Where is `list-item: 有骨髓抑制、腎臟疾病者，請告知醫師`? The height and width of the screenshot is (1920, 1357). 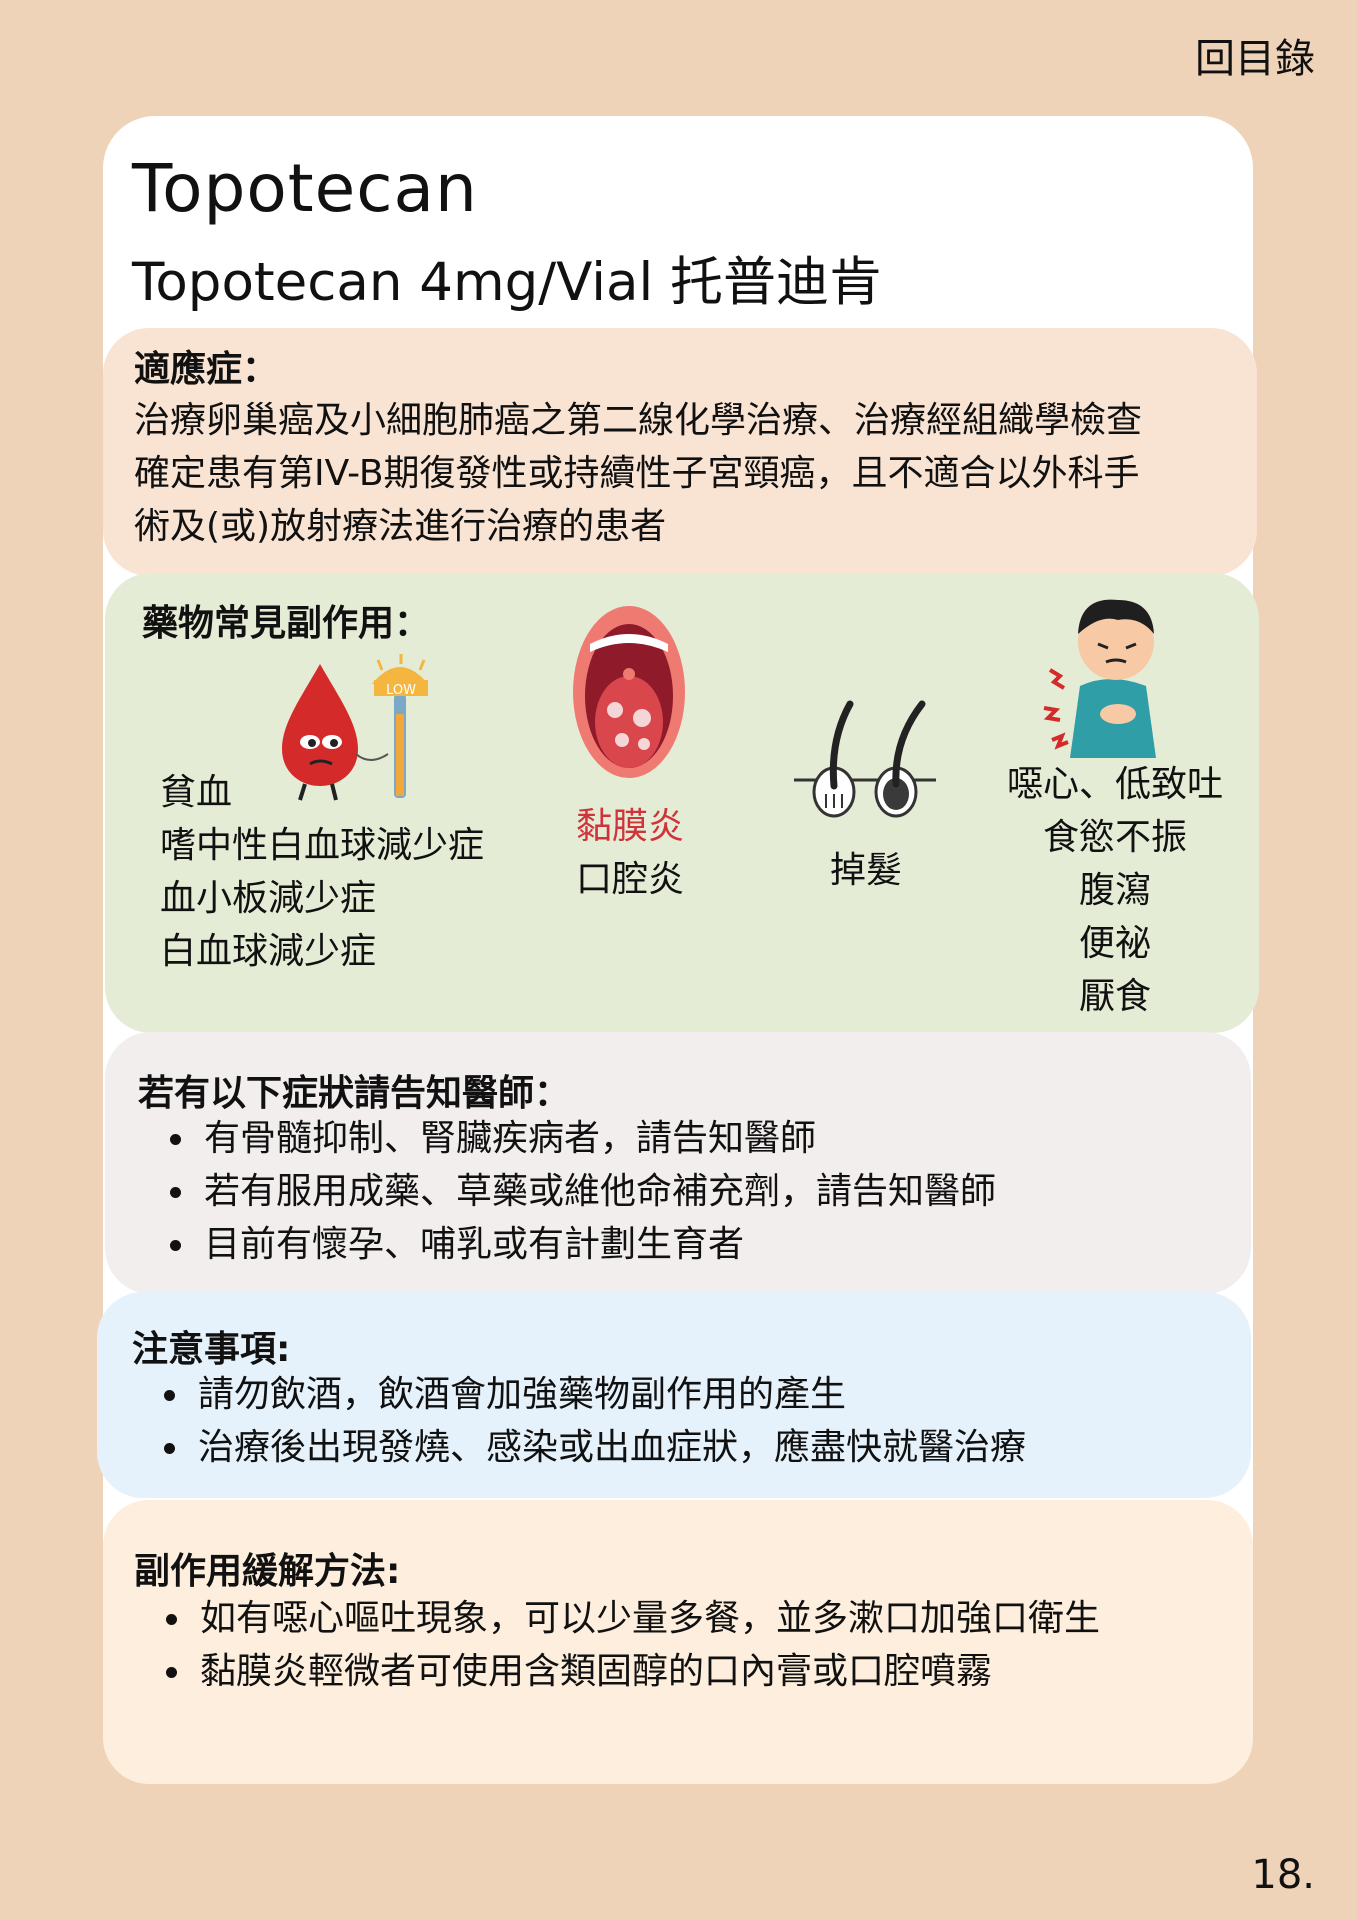 list-item: 有骨髓抑制、腎臟疾病者，請告知醫師 is located at coordinates (580, 1138).